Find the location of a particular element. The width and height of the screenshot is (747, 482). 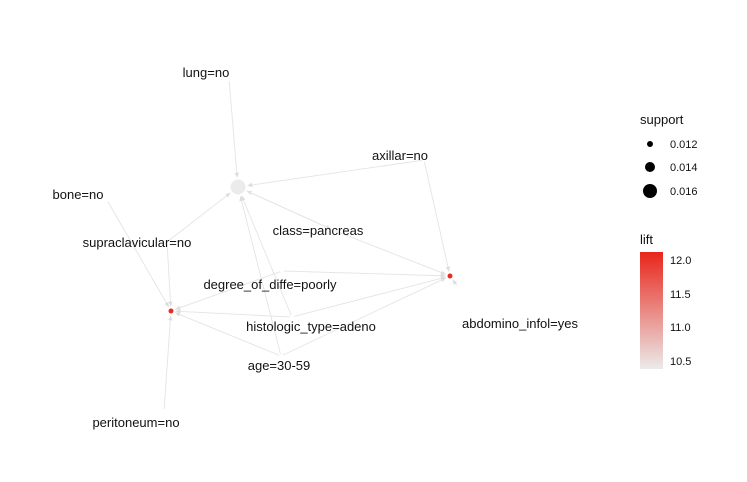

item-label-histologic: histologic_type=adeno is located at coordinates (311, 326).